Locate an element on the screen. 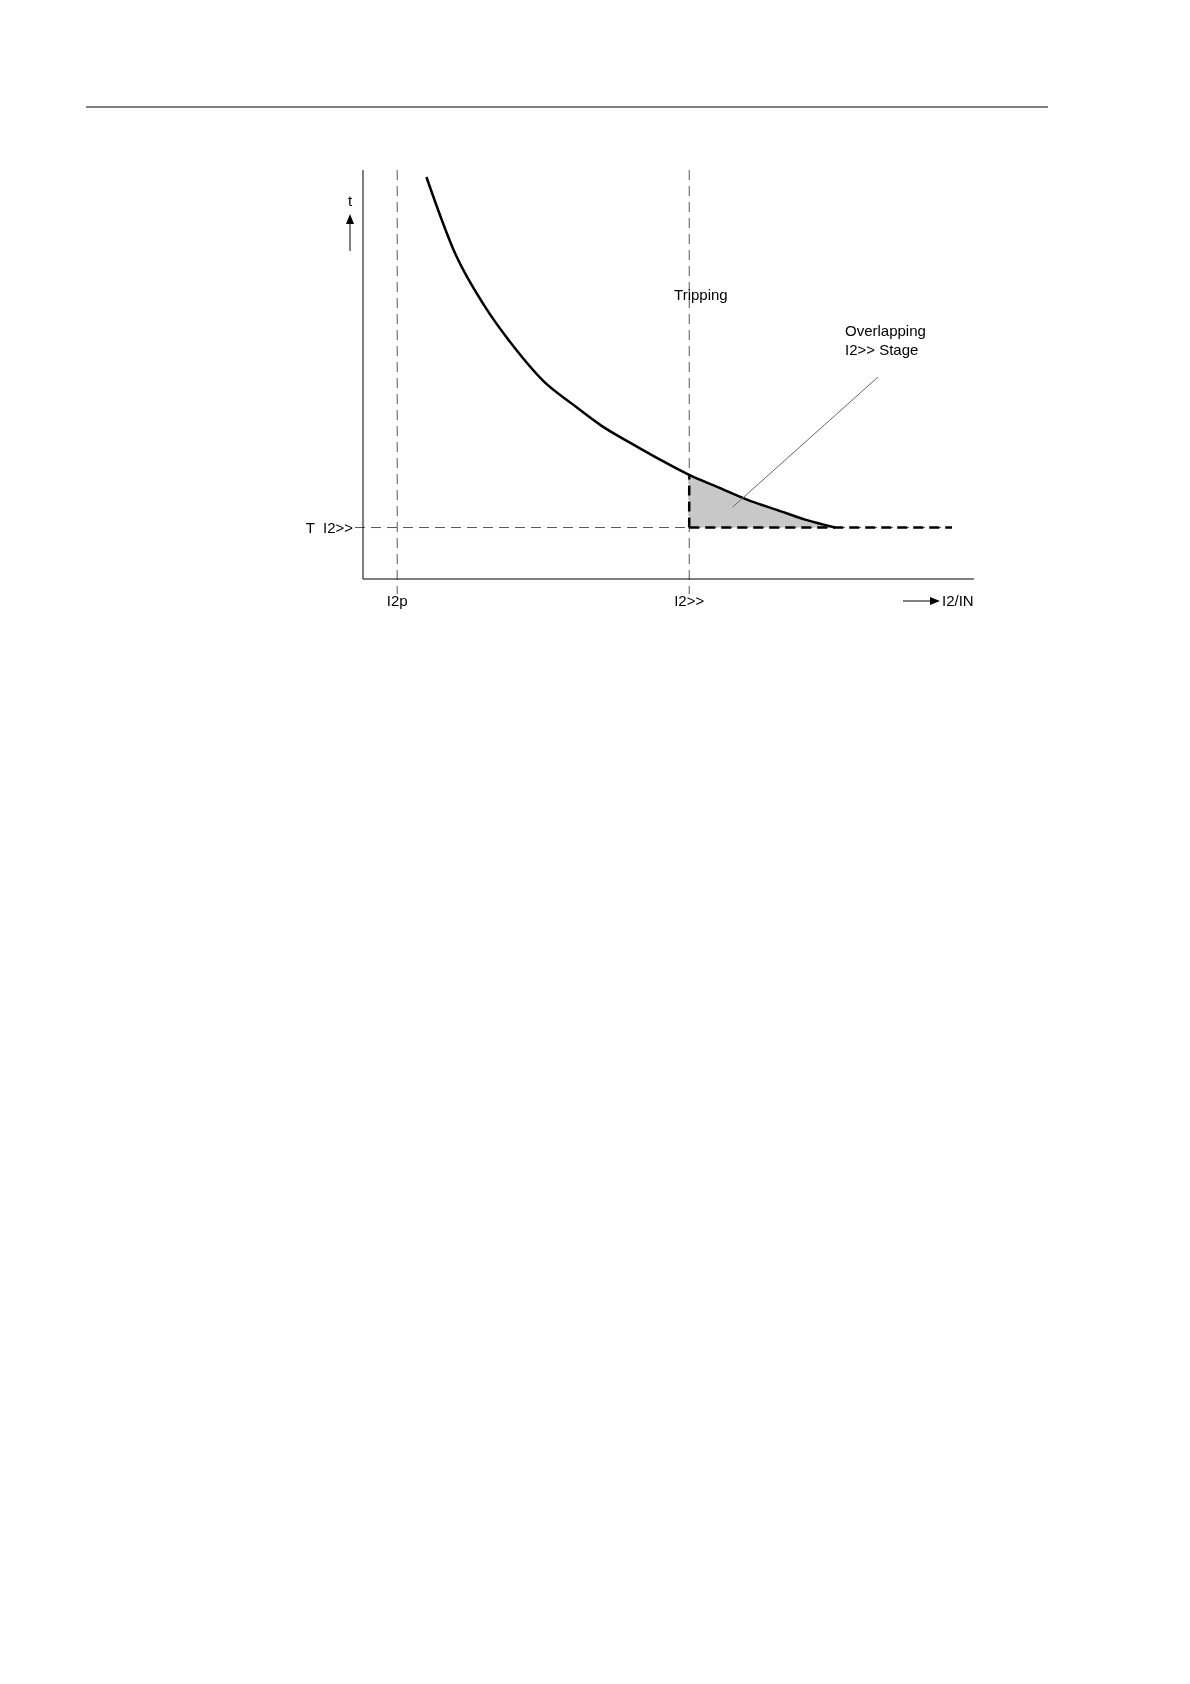 Image resolution: width=1190 pixels, height=1684 pixels. annotation: Tripping is located at coordinates (701, 295).